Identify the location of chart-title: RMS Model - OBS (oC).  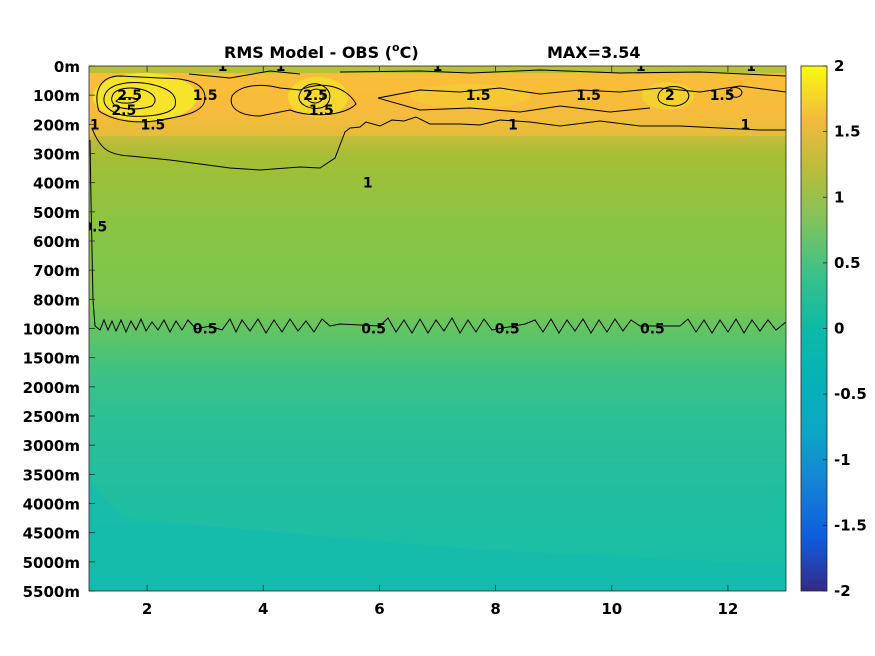
(321, 51).